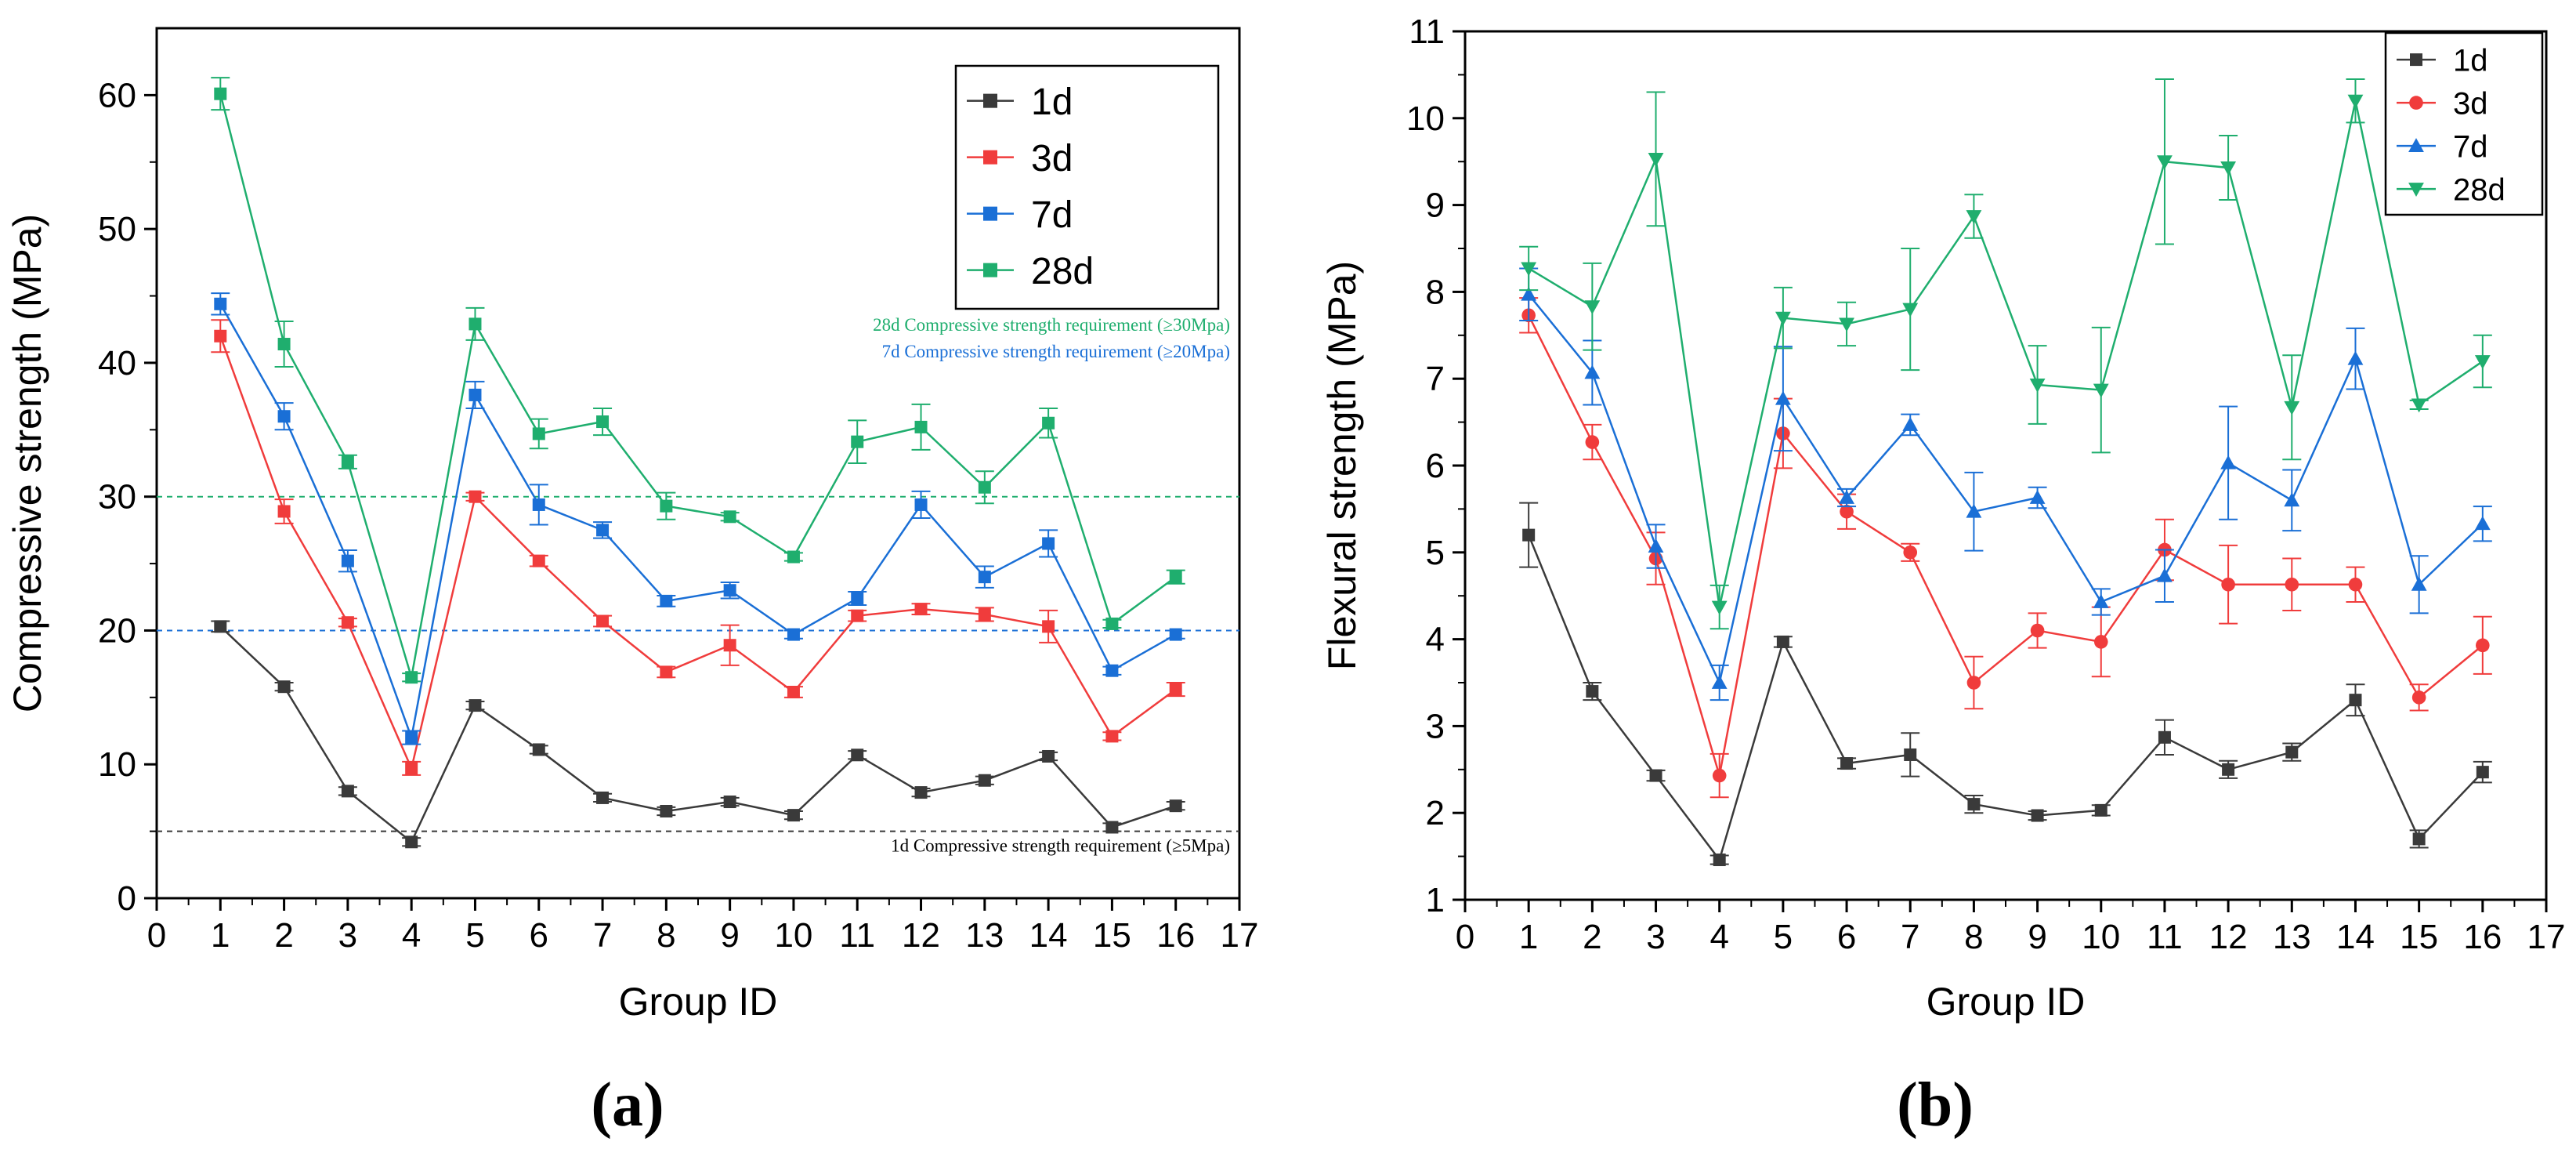 This screenshot has height=1149, width=2576. What do you see at coordinates (1342, 466) in the screenshot?
I see `y-axis-label: Flexural strength (MPa)` at bounding box center [1342, 466].